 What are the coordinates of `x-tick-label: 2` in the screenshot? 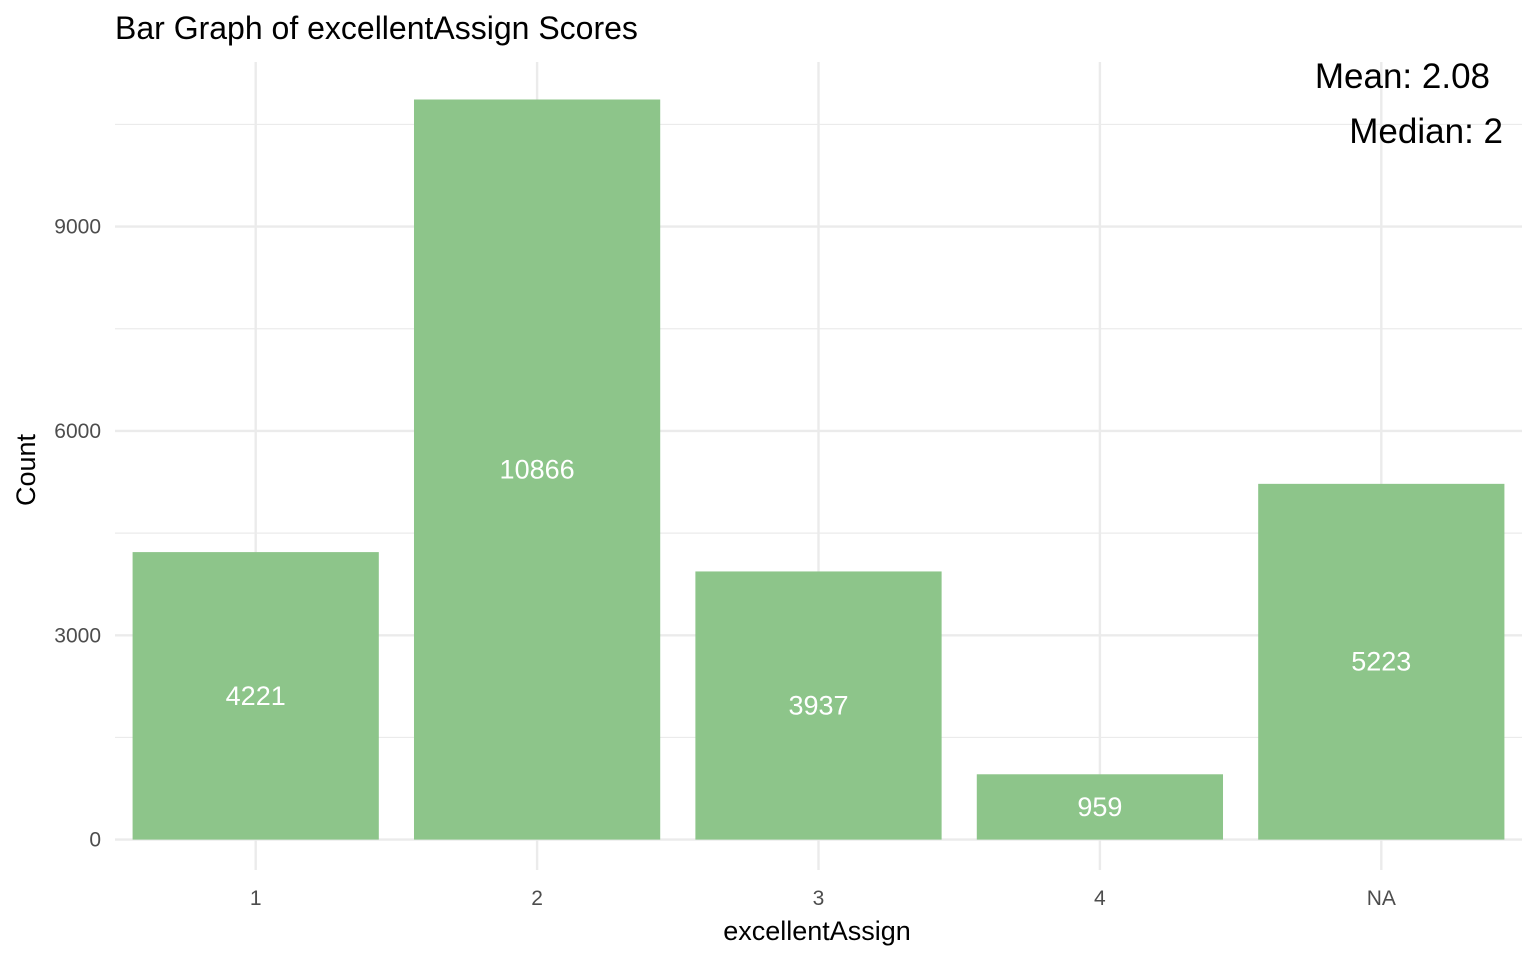 It's located at (537, 898).